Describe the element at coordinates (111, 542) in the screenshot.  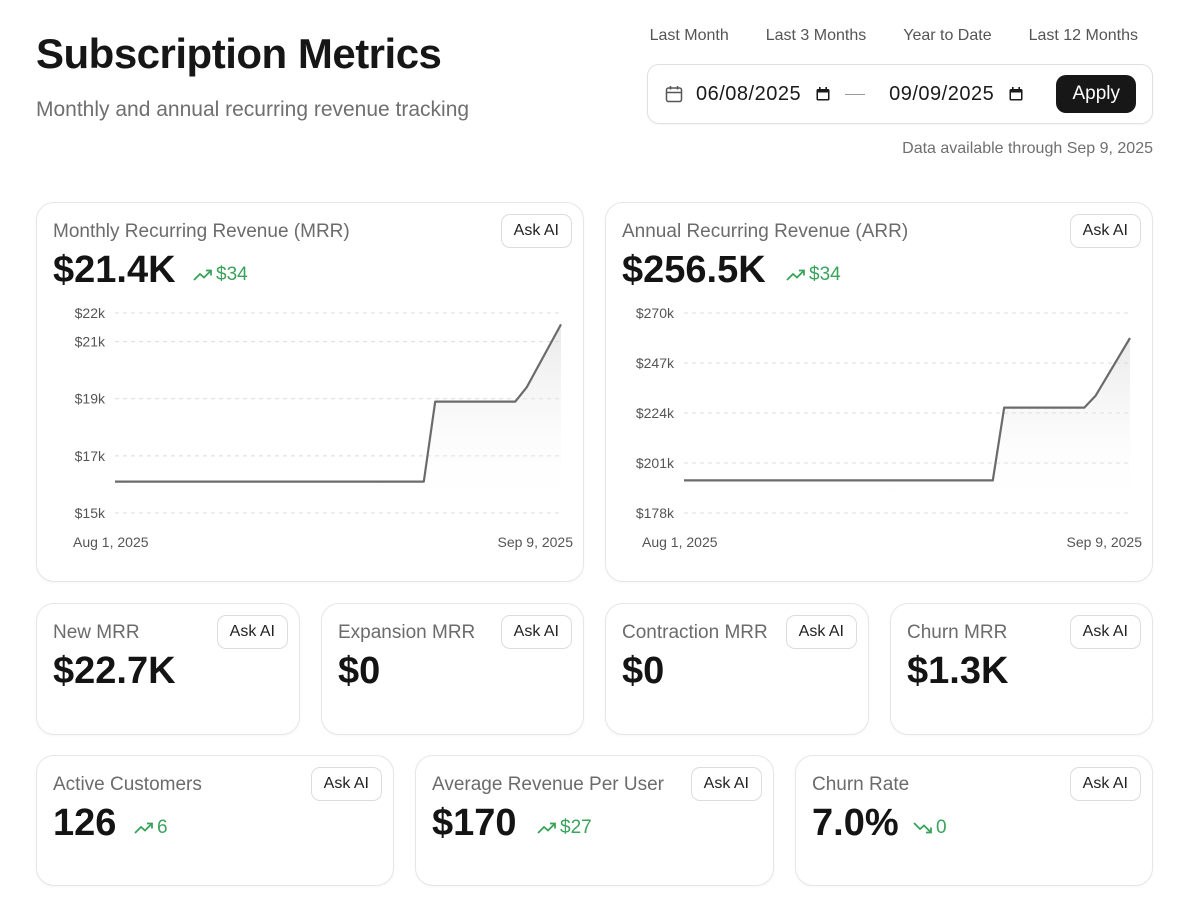
I see `mrr-x-tick-label: Aug 1, 2025` at that location.